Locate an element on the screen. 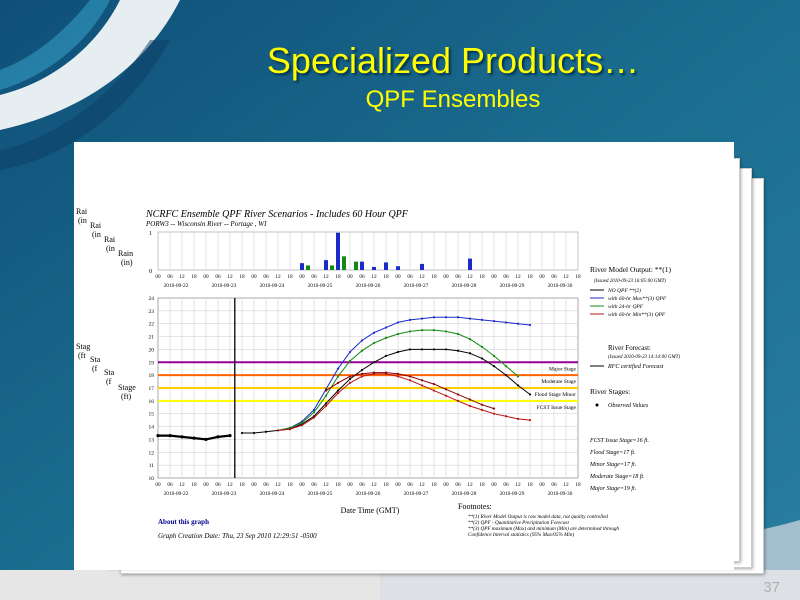 The width and height of the screenshot is (800, 600). rain-plot-area is located at coordinates (368, 251).